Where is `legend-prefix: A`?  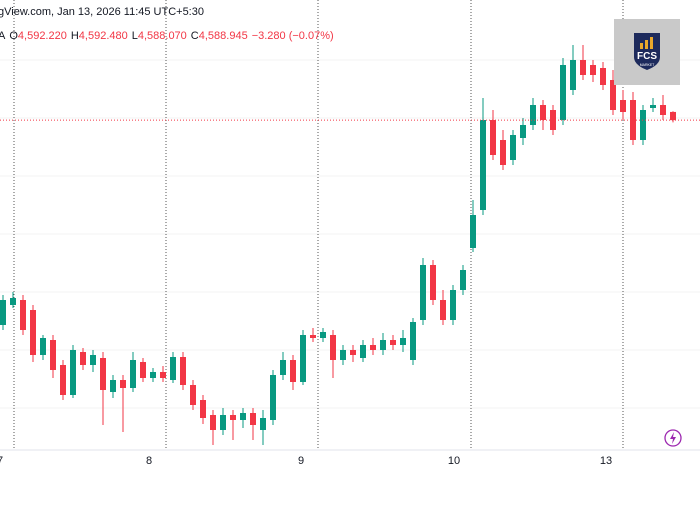 legend-prefix: A is located at coordinates (3, 36).